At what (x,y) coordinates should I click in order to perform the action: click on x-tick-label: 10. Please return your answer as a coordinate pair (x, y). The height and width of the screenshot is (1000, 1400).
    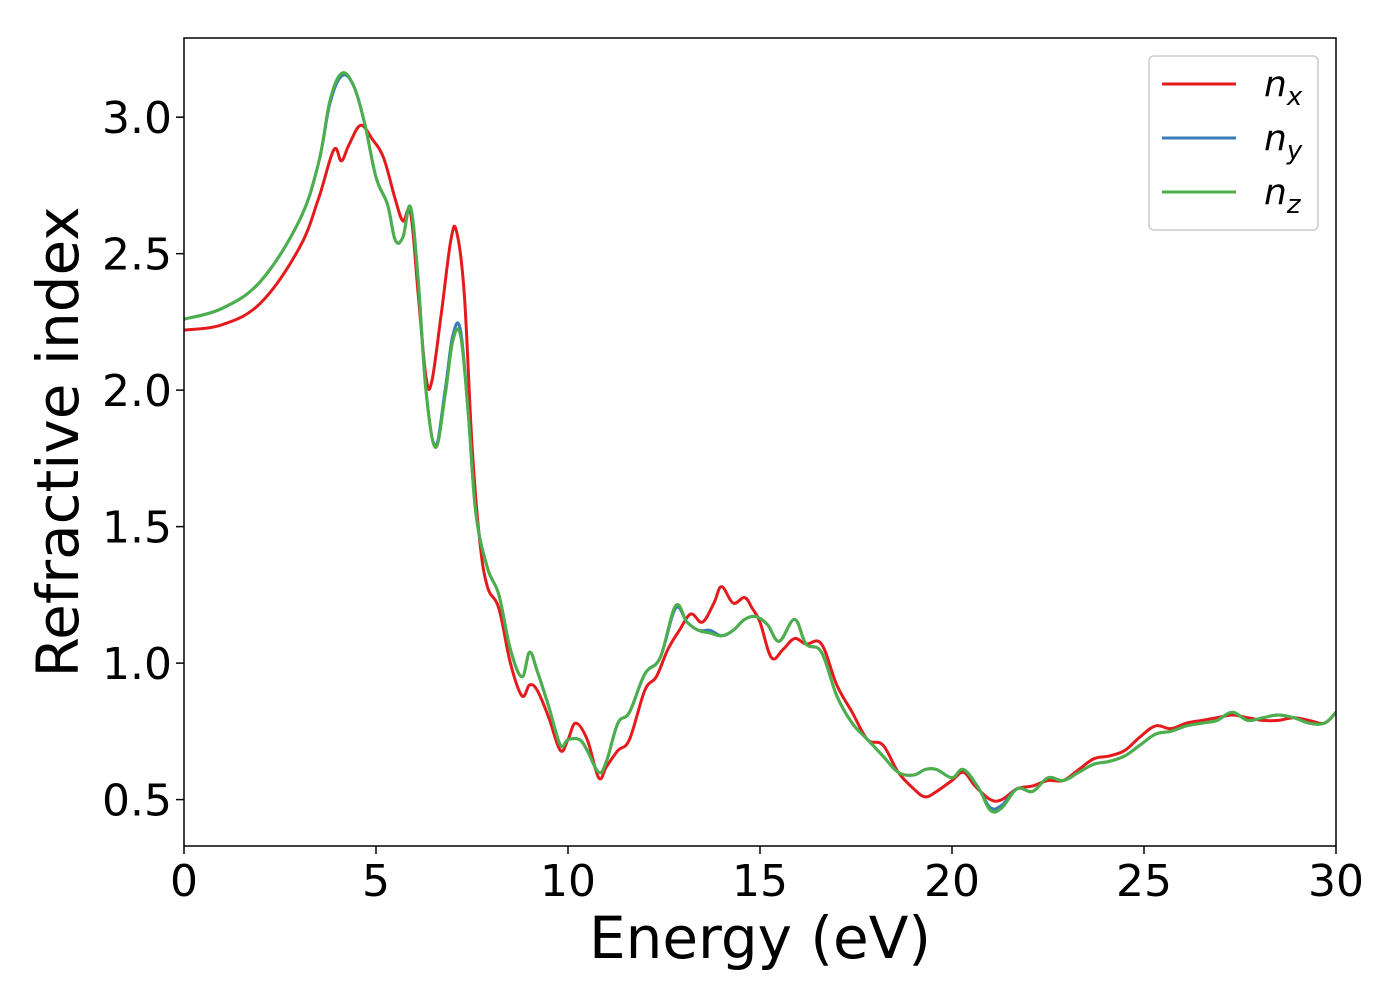
    Looking at the image, I should click on (568, 881).